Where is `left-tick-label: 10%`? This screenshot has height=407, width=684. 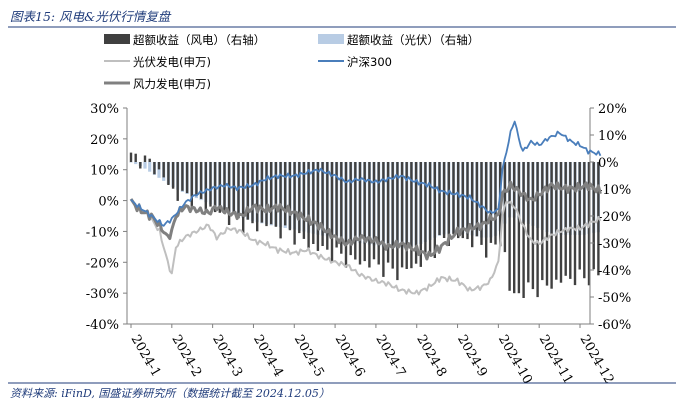
left-tick-label: 10% is located at coordinates (104, 171).